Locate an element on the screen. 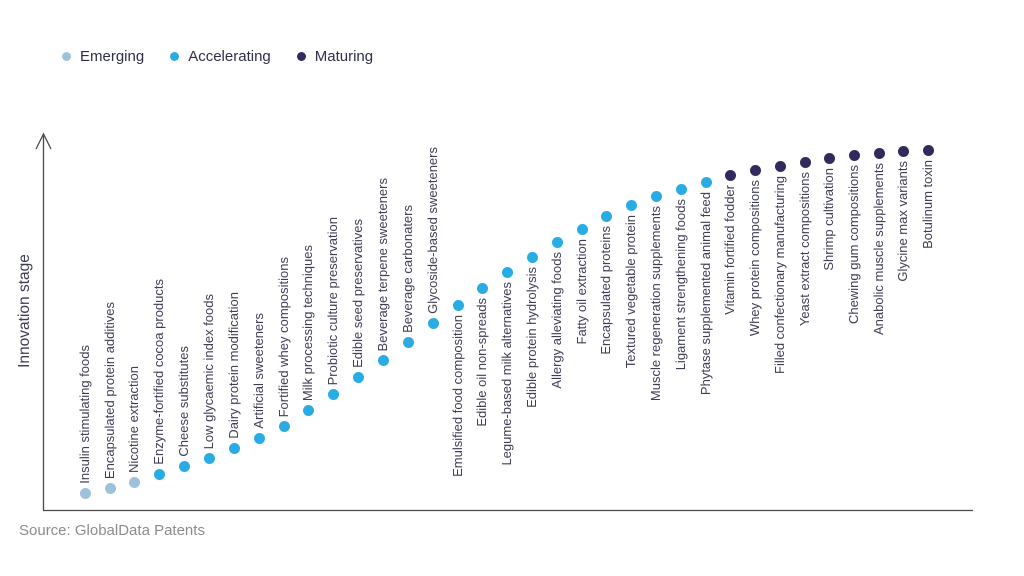  point-label: Encapsulated protein additives is located at coordinates (109, 390).